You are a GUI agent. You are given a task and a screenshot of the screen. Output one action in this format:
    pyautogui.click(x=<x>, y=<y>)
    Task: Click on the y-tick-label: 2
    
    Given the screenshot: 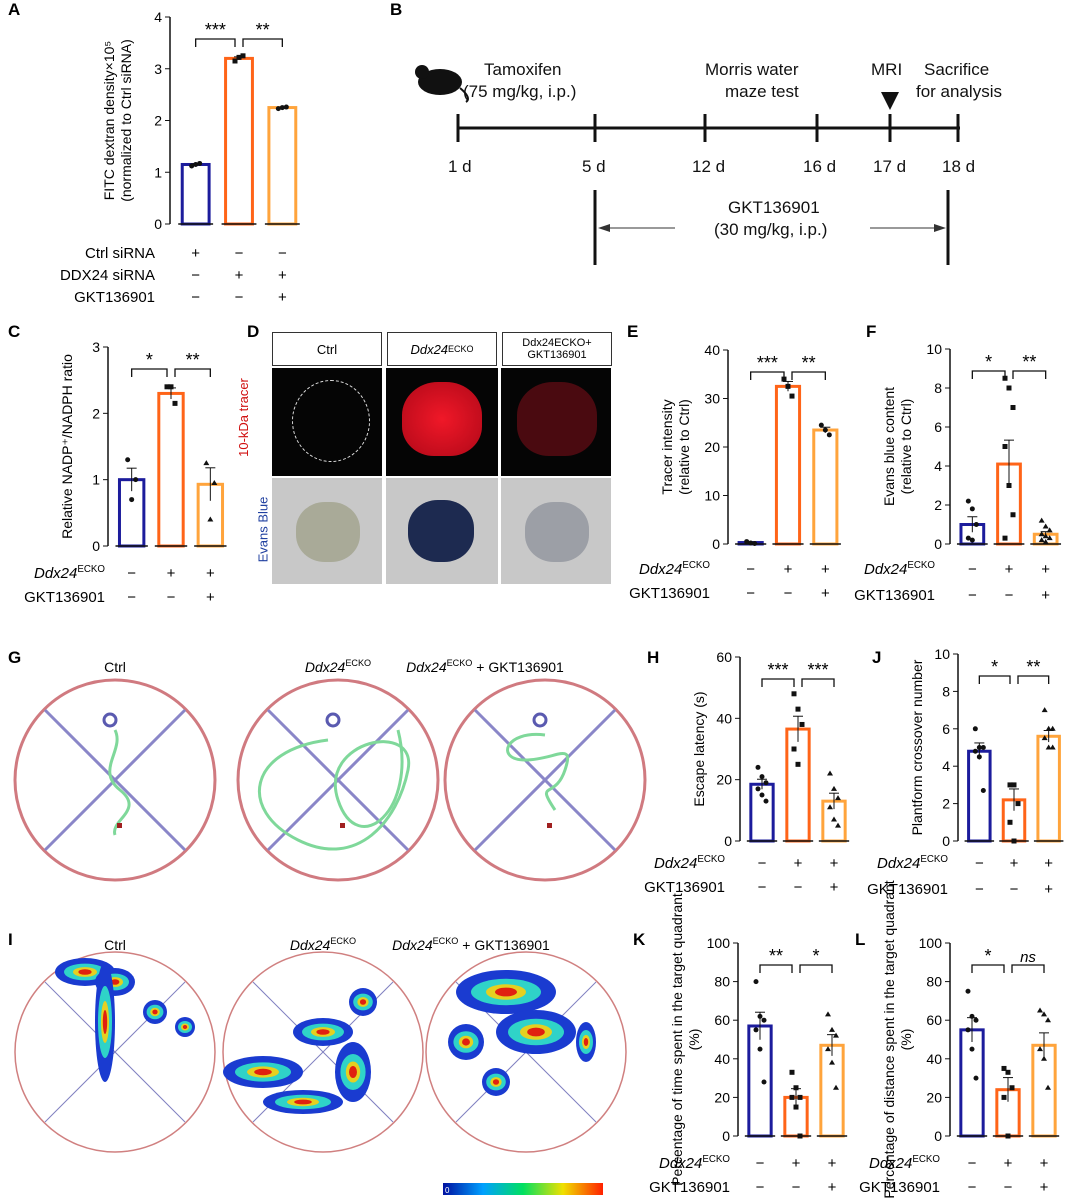 What is the action you would take?
    pyautogui.click(x=96, y=413)
    